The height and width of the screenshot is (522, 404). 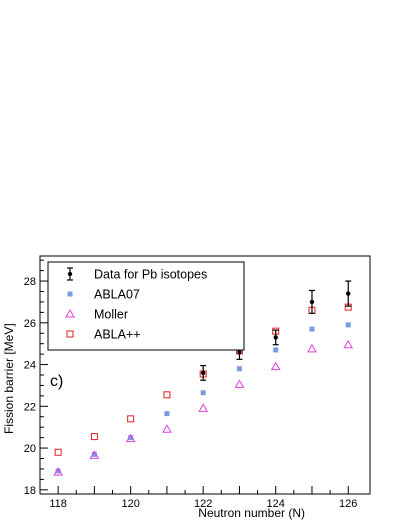 I want to click on y-tick-label: 18, so click(x=30, y=491).